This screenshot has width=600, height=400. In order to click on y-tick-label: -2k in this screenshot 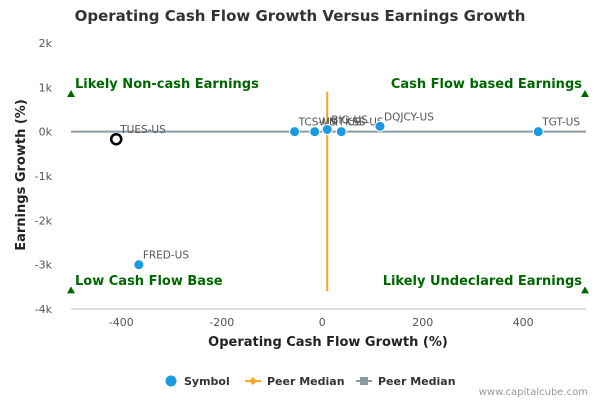, I will do `click(44, 220)`.